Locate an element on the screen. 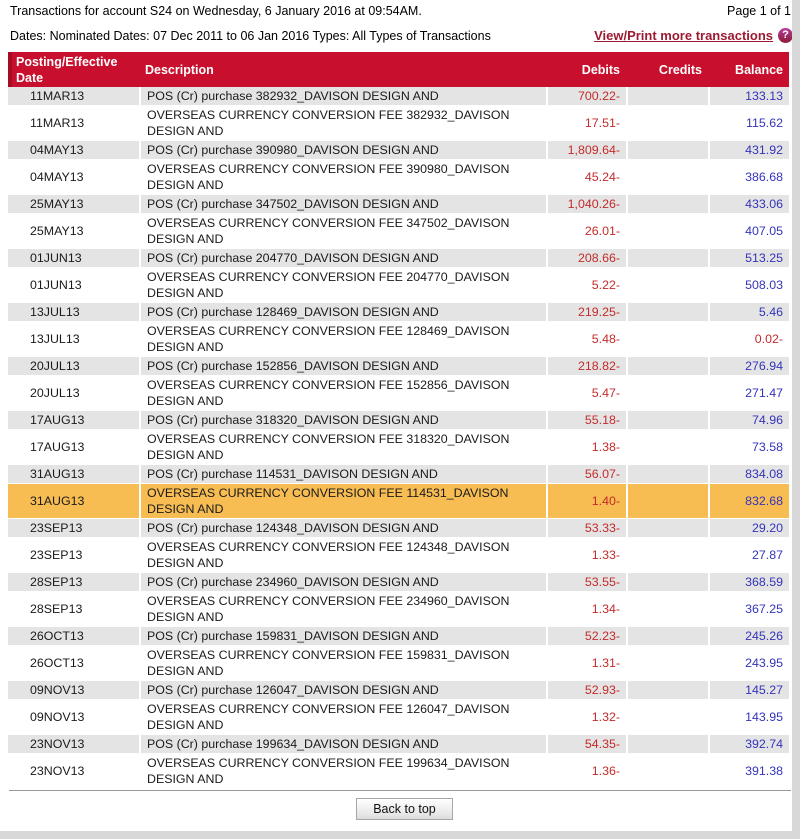  balance-cell: 271.47 is located at coordinates (748, 393).